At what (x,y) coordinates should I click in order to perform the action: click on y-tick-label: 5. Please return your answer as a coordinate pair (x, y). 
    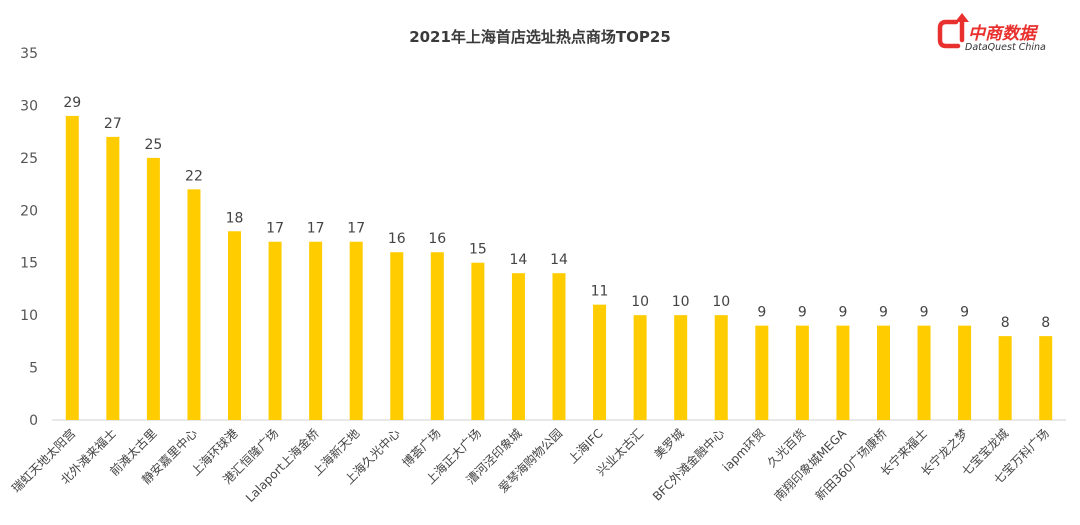
    Looking at the image, I should click on (33, 369).